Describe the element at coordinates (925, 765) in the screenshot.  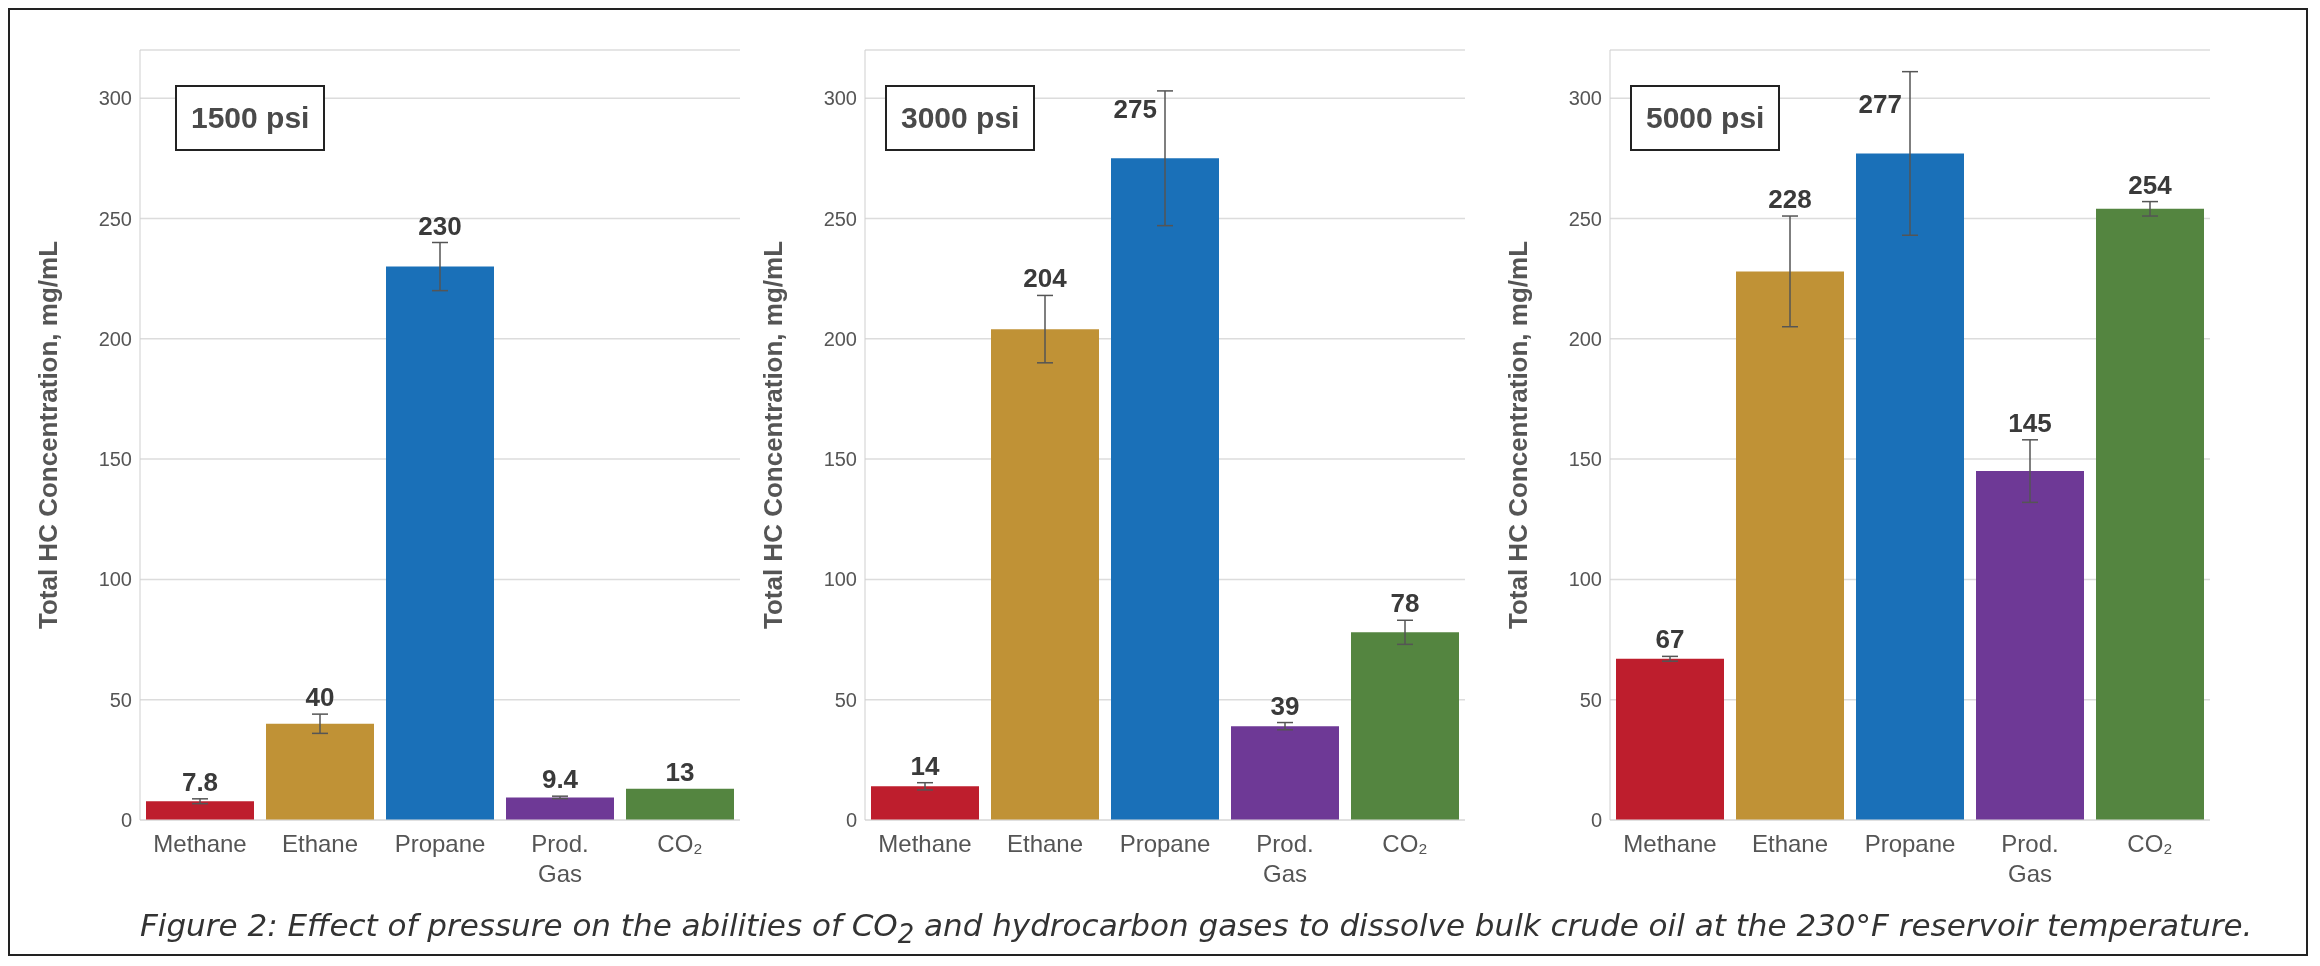
I see `data-label: 14` at that location.